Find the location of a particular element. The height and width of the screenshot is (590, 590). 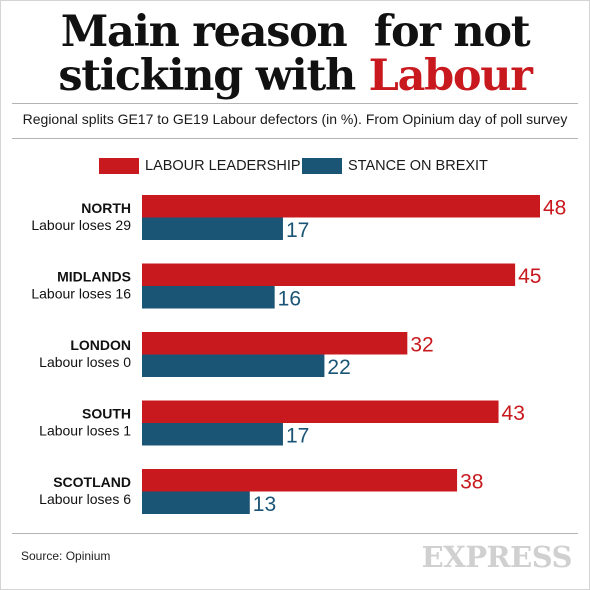

category-label-south: SOUTH is located at coordinates (106, 414).